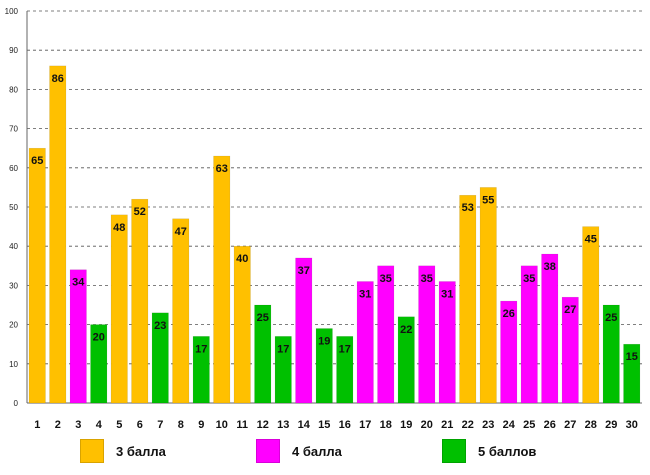  What do you see at coordinates (365, 294) in the screenshot?
I see `data-label-17: 31` at bounding box center [365, 294].